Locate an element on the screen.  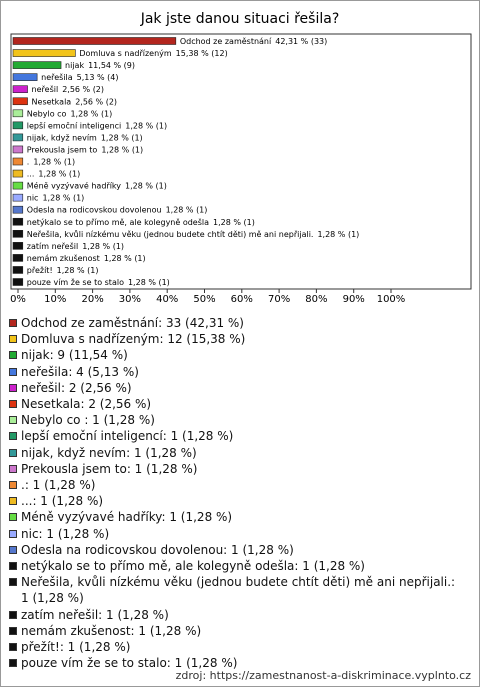
legend-label: nijak, když nevím: 1 (1,28 %) is located at coordinates (109, 452).